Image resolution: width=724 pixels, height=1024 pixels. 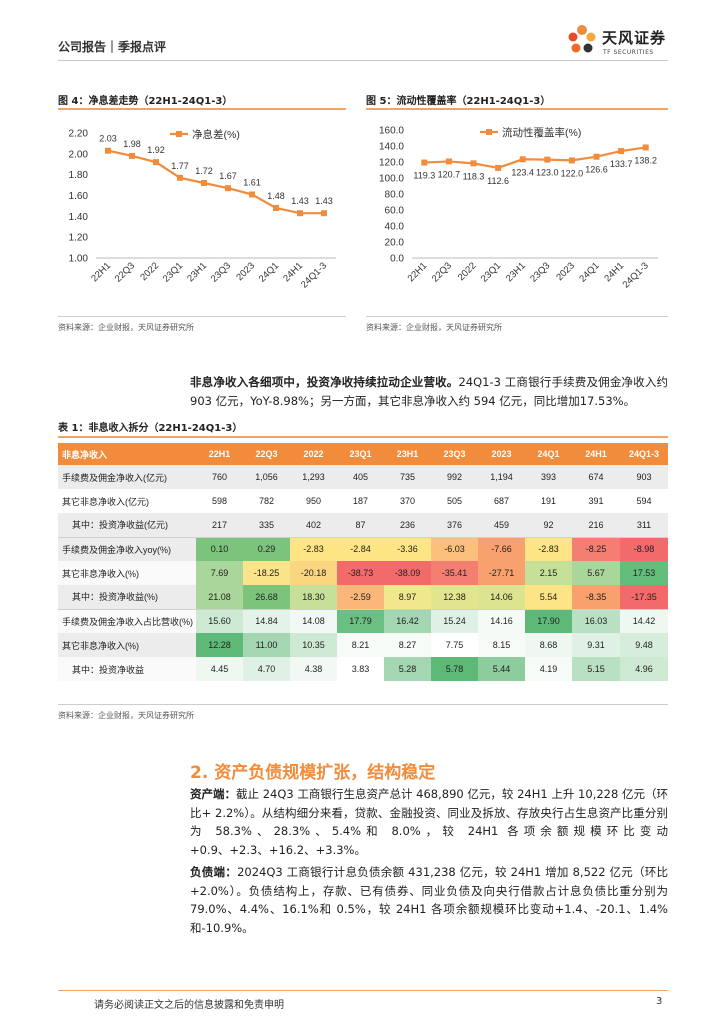 What do you see at coordinates (266, 597) in the screenshot?
I see `table-cell: 26.68` at bounding box center [266, 597].